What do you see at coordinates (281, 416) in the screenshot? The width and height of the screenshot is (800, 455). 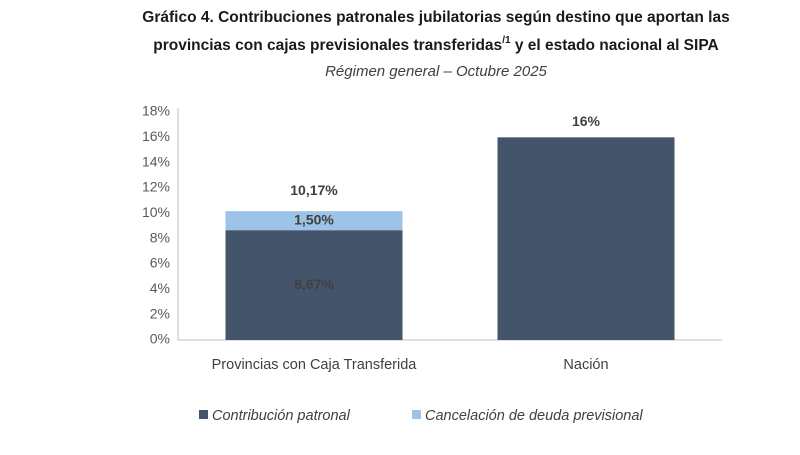 I see `legend-label: Contribución patronal` at bounding box center [281, 416].